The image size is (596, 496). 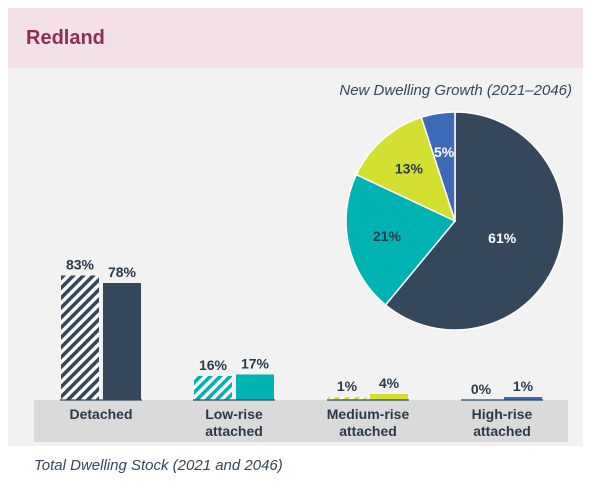 I want to click on bar-2-2021, so click(x=213, y=388).